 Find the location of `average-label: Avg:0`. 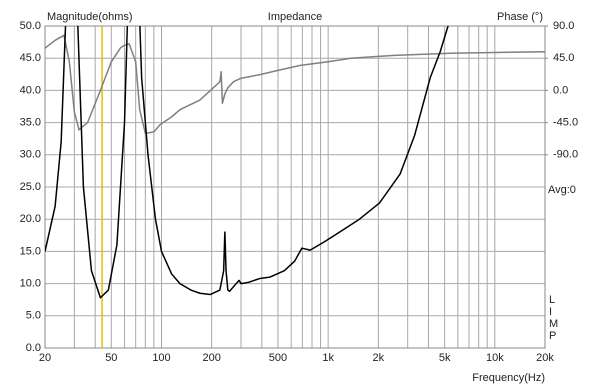

average-label: Avg:0 is located at coordinates (562, 190).